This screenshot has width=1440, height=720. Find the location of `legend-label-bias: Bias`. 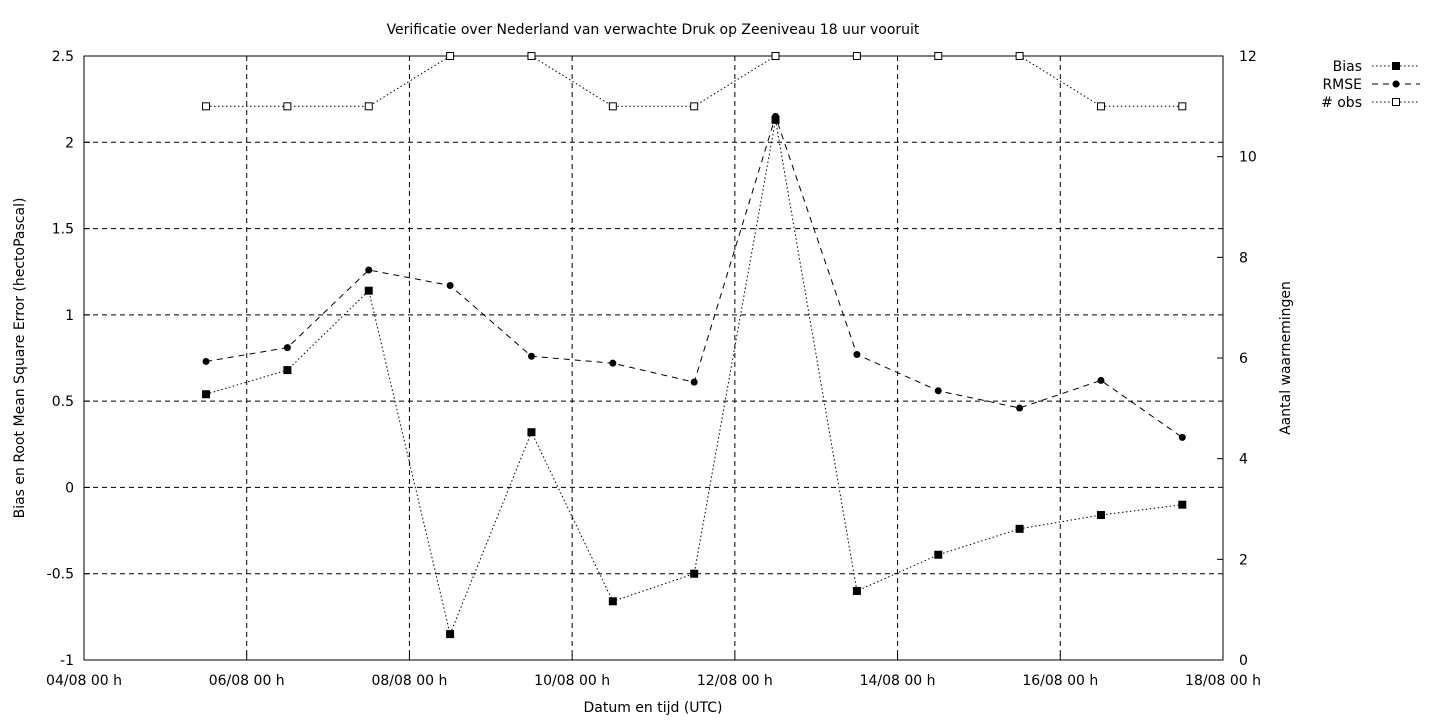

legend-label-bias: Bias is located at coordinates (1347, 67).